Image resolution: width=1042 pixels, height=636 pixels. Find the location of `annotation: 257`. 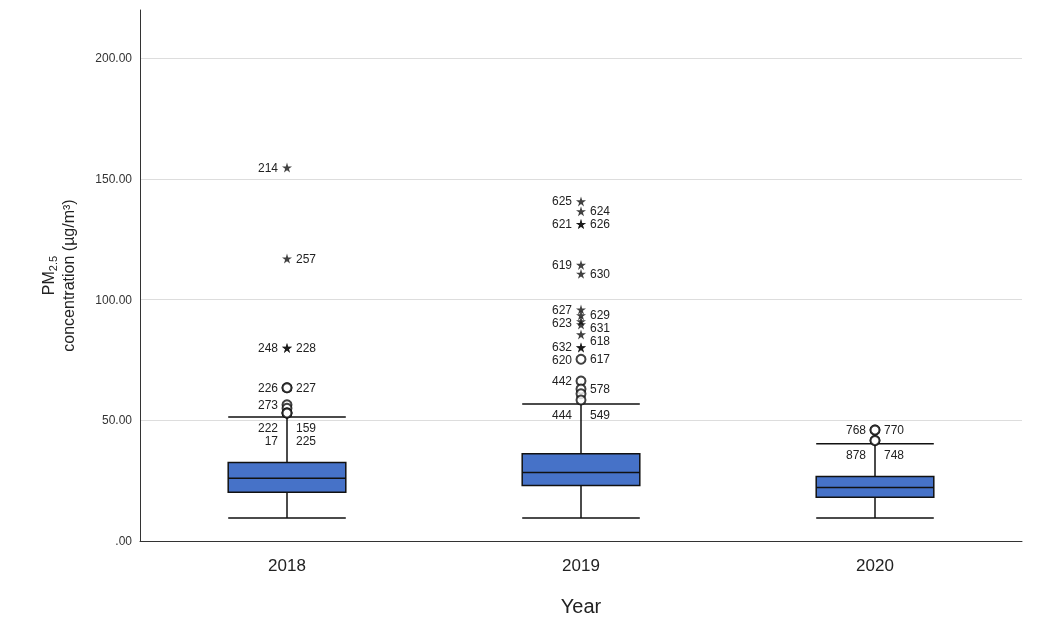

annotation: 257 is located at coordinates (306, 258).